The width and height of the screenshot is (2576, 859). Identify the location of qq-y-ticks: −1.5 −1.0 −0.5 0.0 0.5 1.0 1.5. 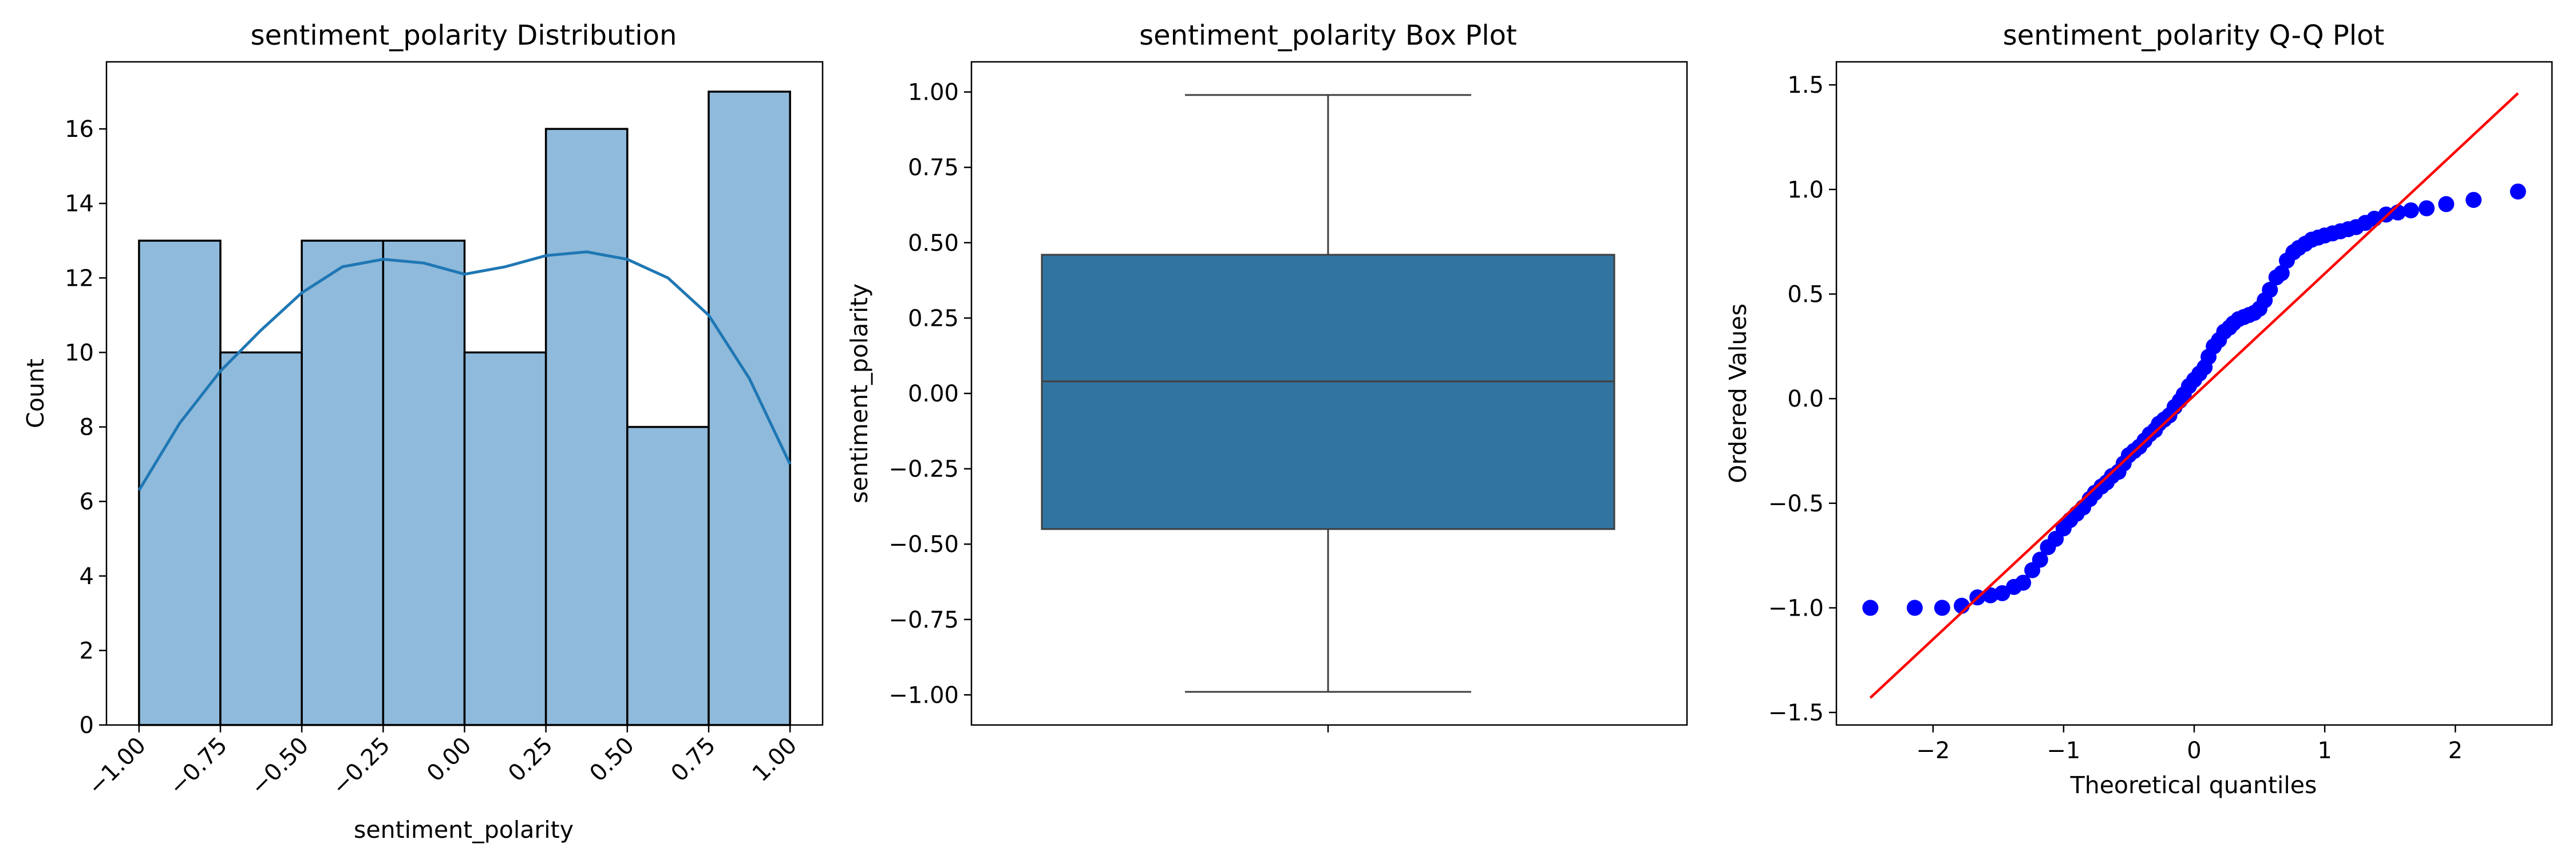
(1802, 399).